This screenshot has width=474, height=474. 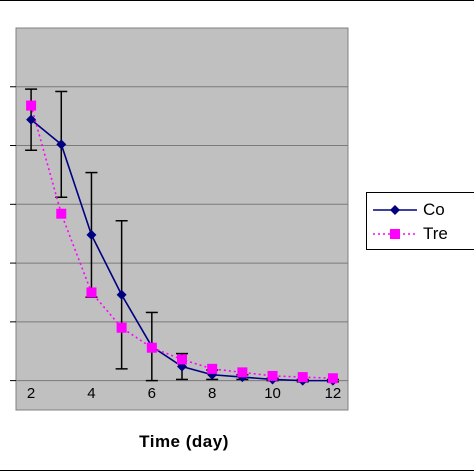 What do you see at coordinates (184, 393) in the screenshot?
I see `x-tick-labels: 2 4 6 8 10 12` at bounding box center [184, 393].